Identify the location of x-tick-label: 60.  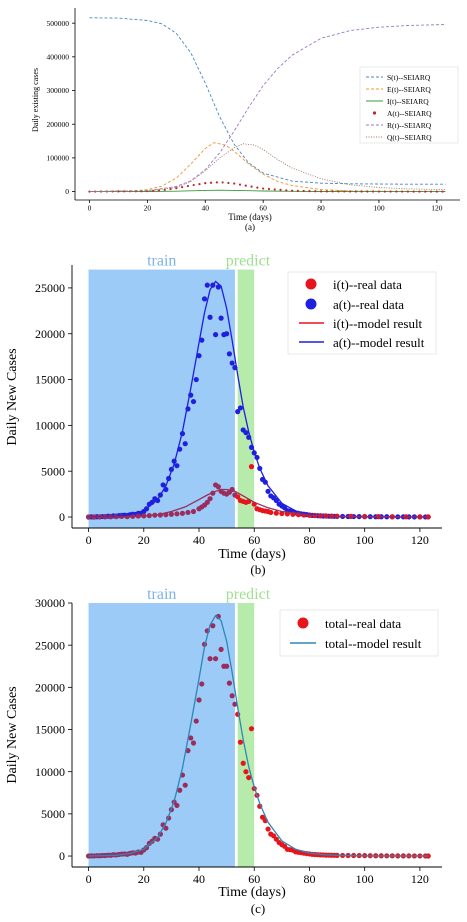
(263, 208).